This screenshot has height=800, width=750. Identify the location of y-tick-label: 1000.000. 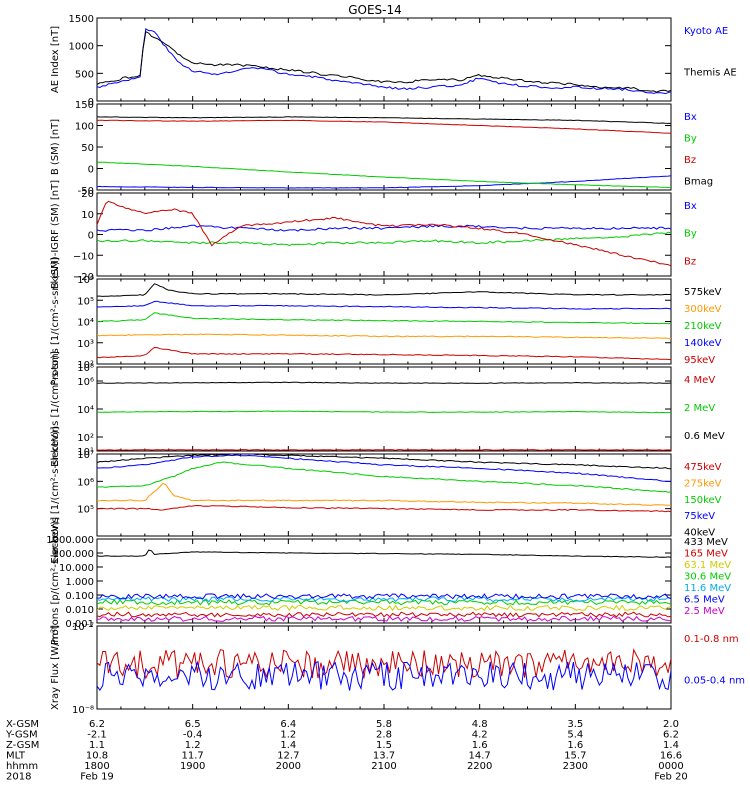
(70, 540).